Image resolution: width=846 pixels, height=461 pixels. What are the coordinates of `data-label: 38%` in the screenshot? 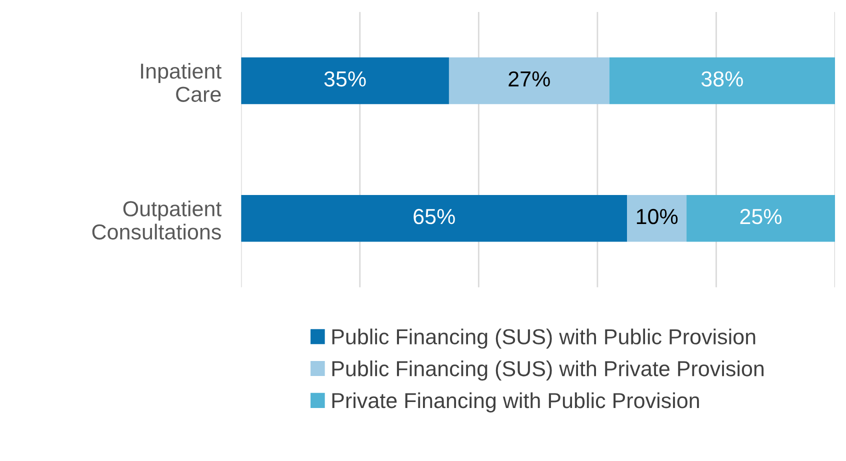 It's located at (722, 79).